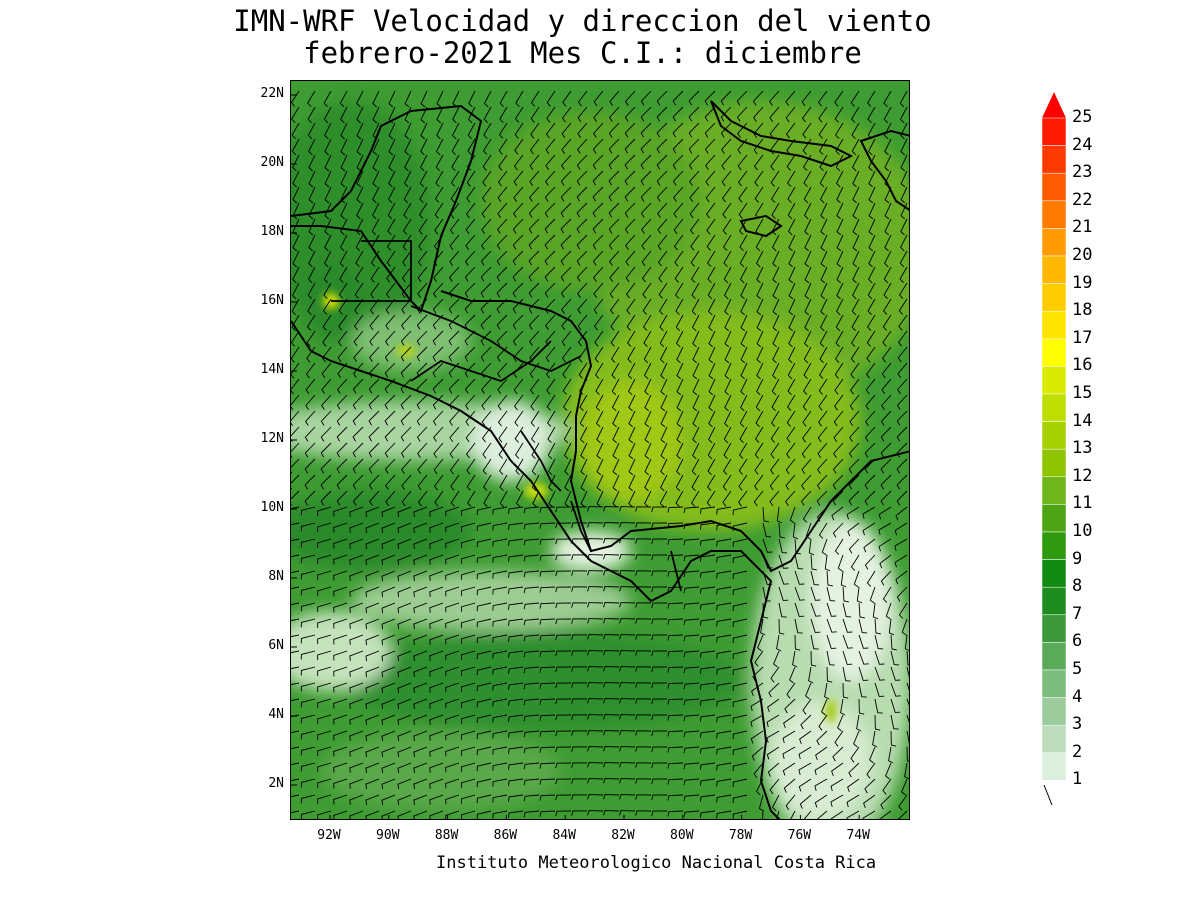  Describe the element at coordinates (276, 783) in the screenshot. I see `lat-label: 2N` at that location.